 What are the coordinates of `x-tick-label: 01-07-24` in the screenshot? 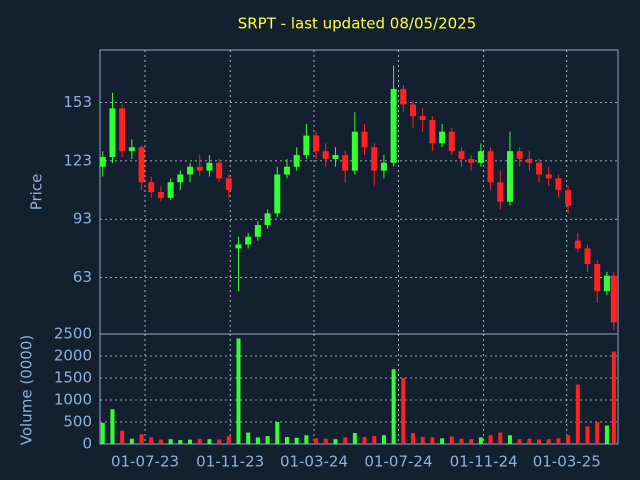 It's located at (398, 462).